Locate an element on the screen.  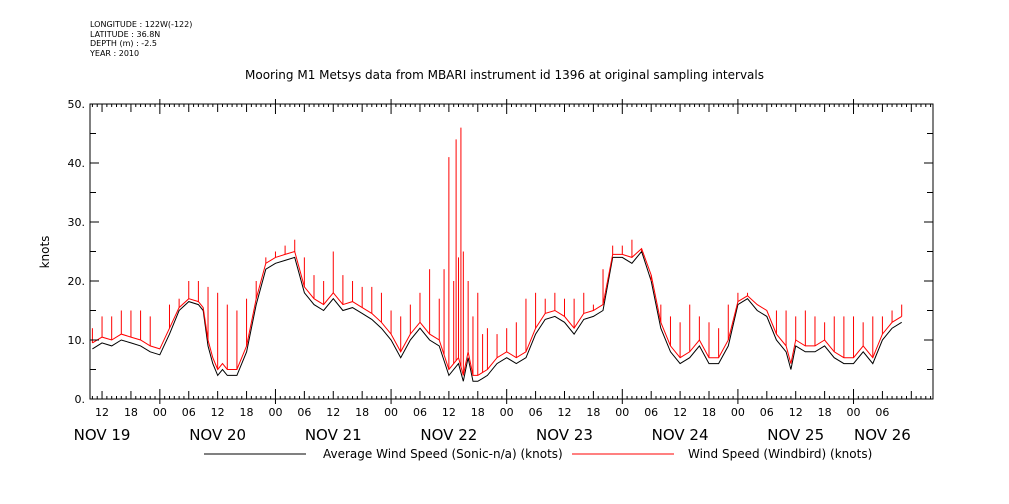
x-date-label: NOV 22 is located at coordinates (448, 435).